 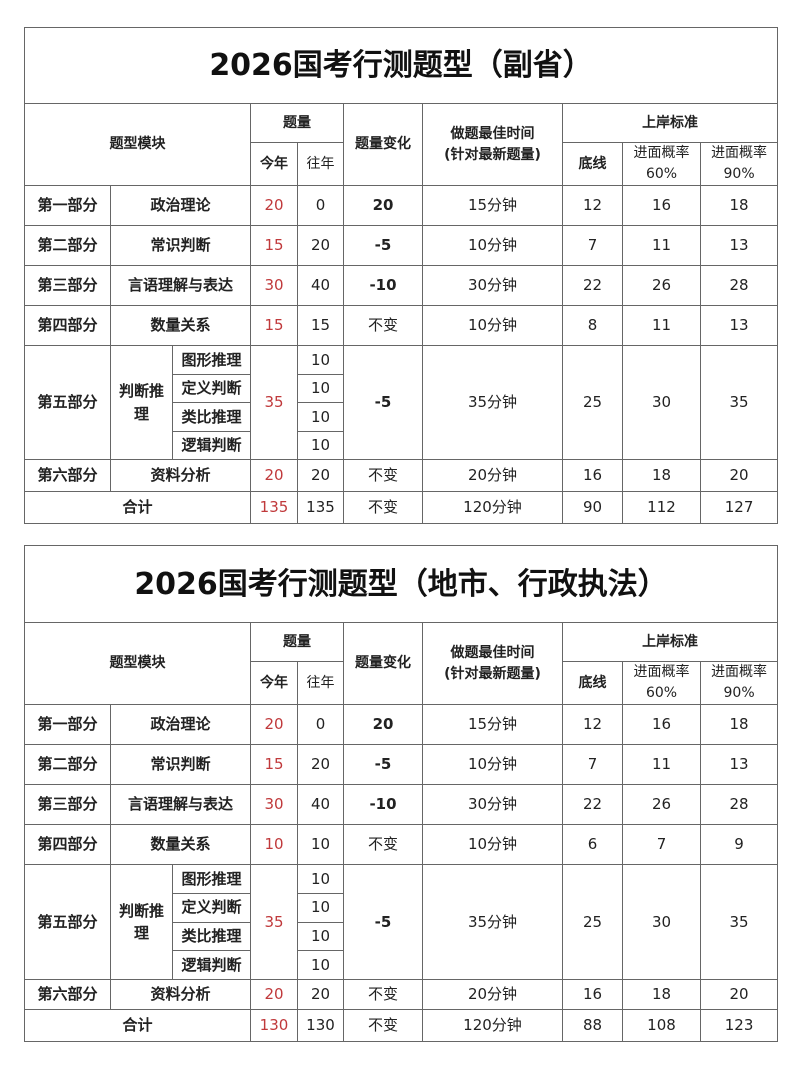 I want to click on total-probability-90: 123, so click(x=739, y=1025).